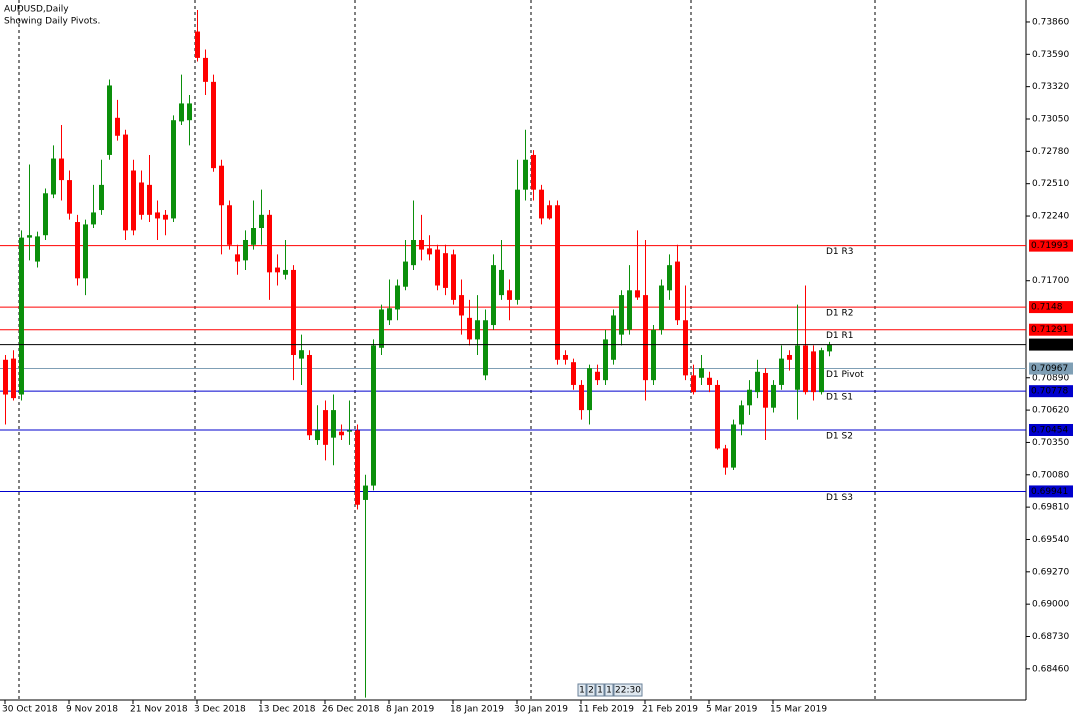 The width and height of the screenshot is (1080, 720). What do you see at coordinates (582, 691) in the screenshot?
I see `timer-label: 1` at bounding box center [582, 691].